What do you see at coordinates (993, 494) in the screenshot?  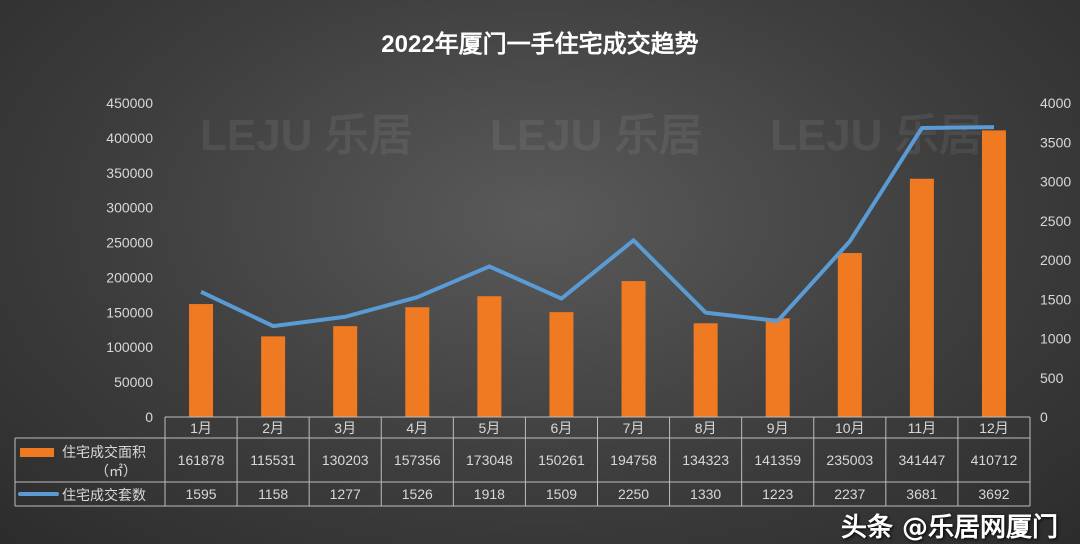 I see `line-value-label: 3692` at bounding box center [993, 494].